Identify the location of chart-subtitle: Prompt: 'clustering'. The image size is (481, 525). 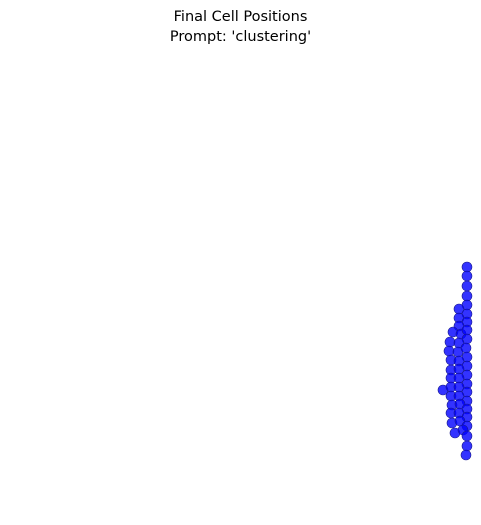
(240, 37).